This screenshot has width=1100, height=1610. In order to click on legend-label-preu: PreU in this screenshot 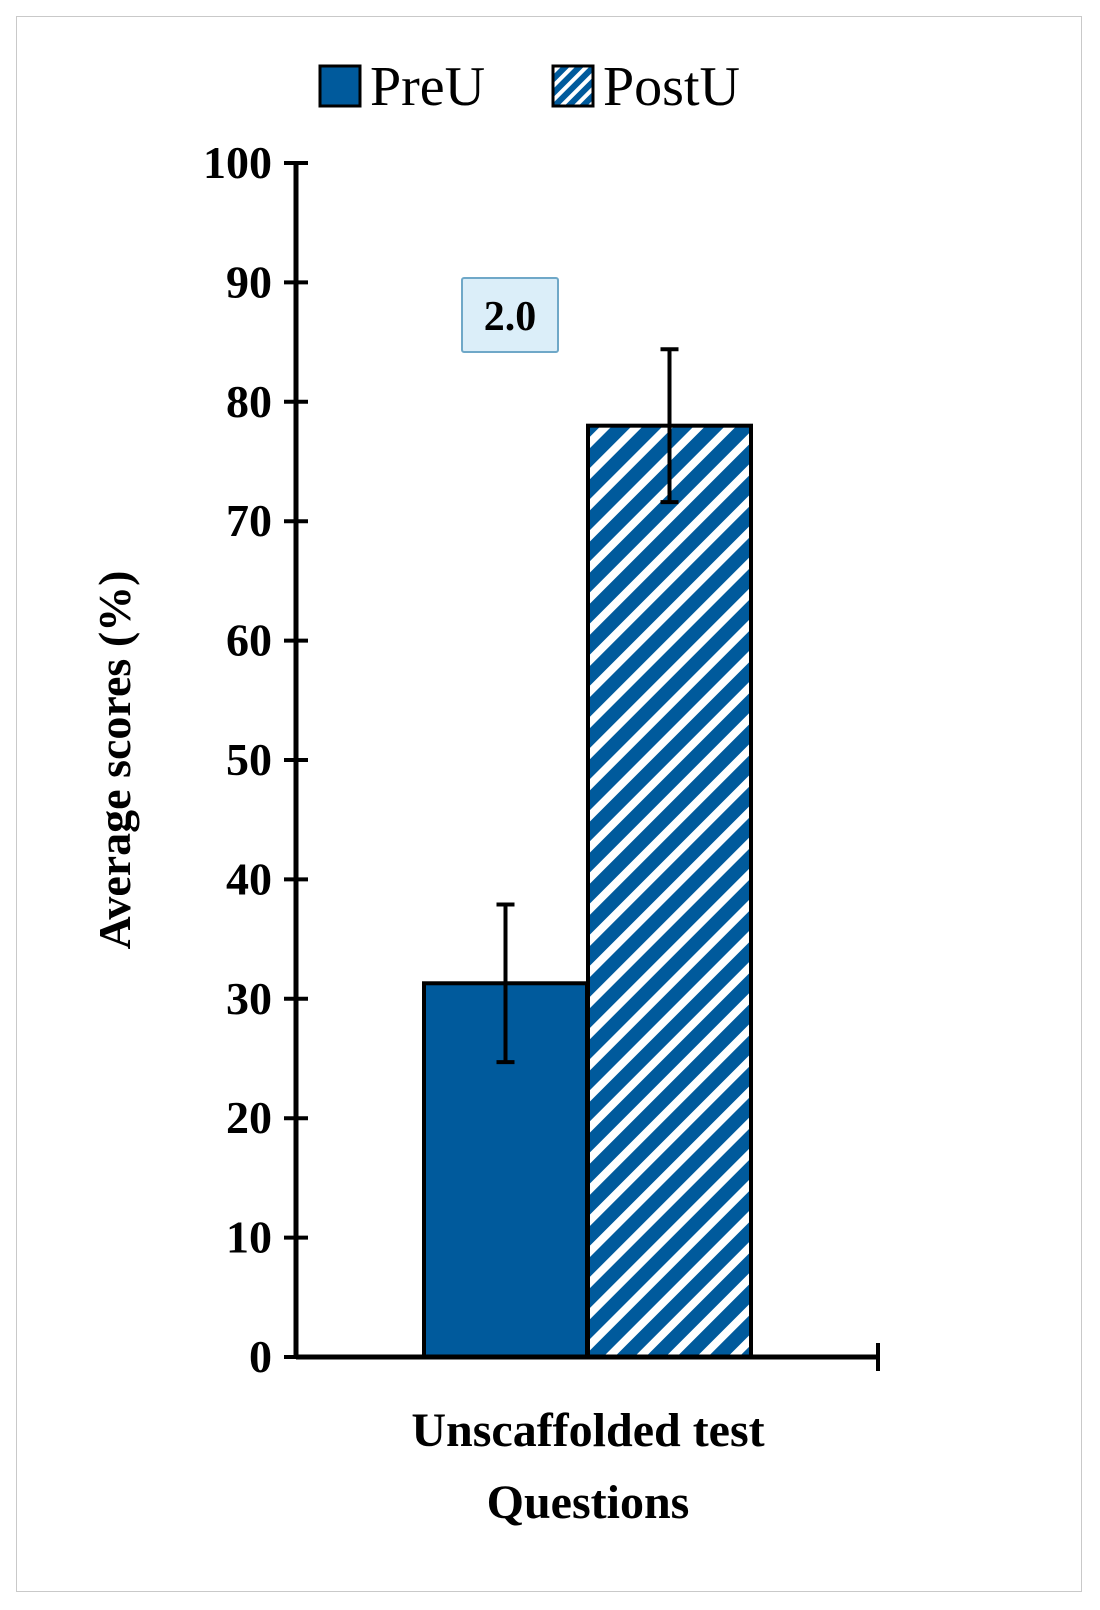, I will do `click(427, 87)`.